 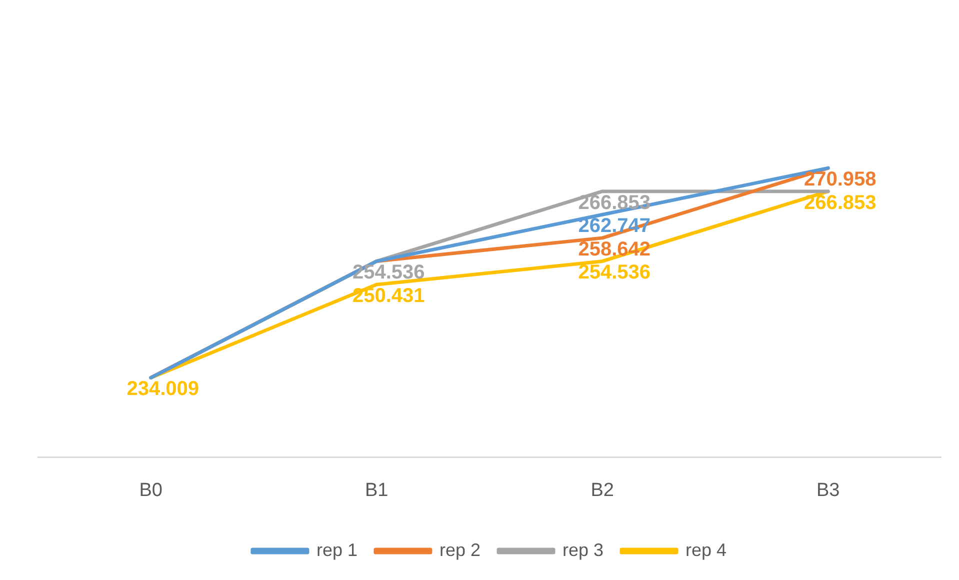 What do you see at coordinates (376, 490) in the screenshot?
I see `x-tick-label: B1` at bounding box center [376, 490].